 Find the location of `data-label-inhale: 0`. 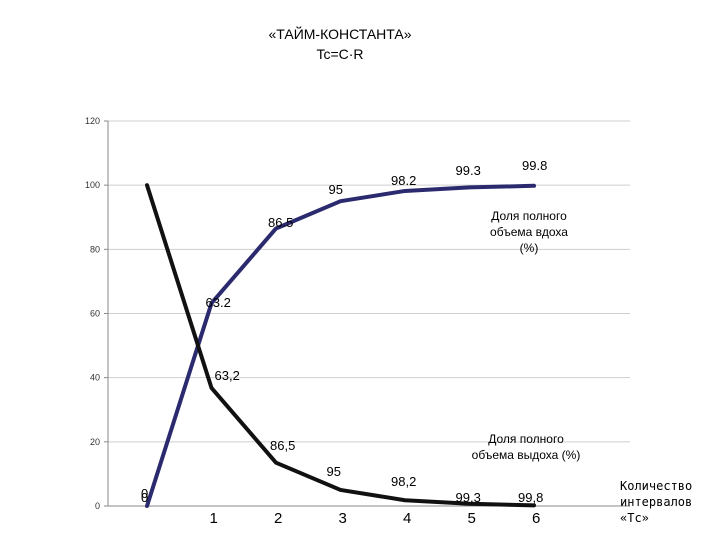

data-label-inhale: 0 is located at coordinates (145, 497).